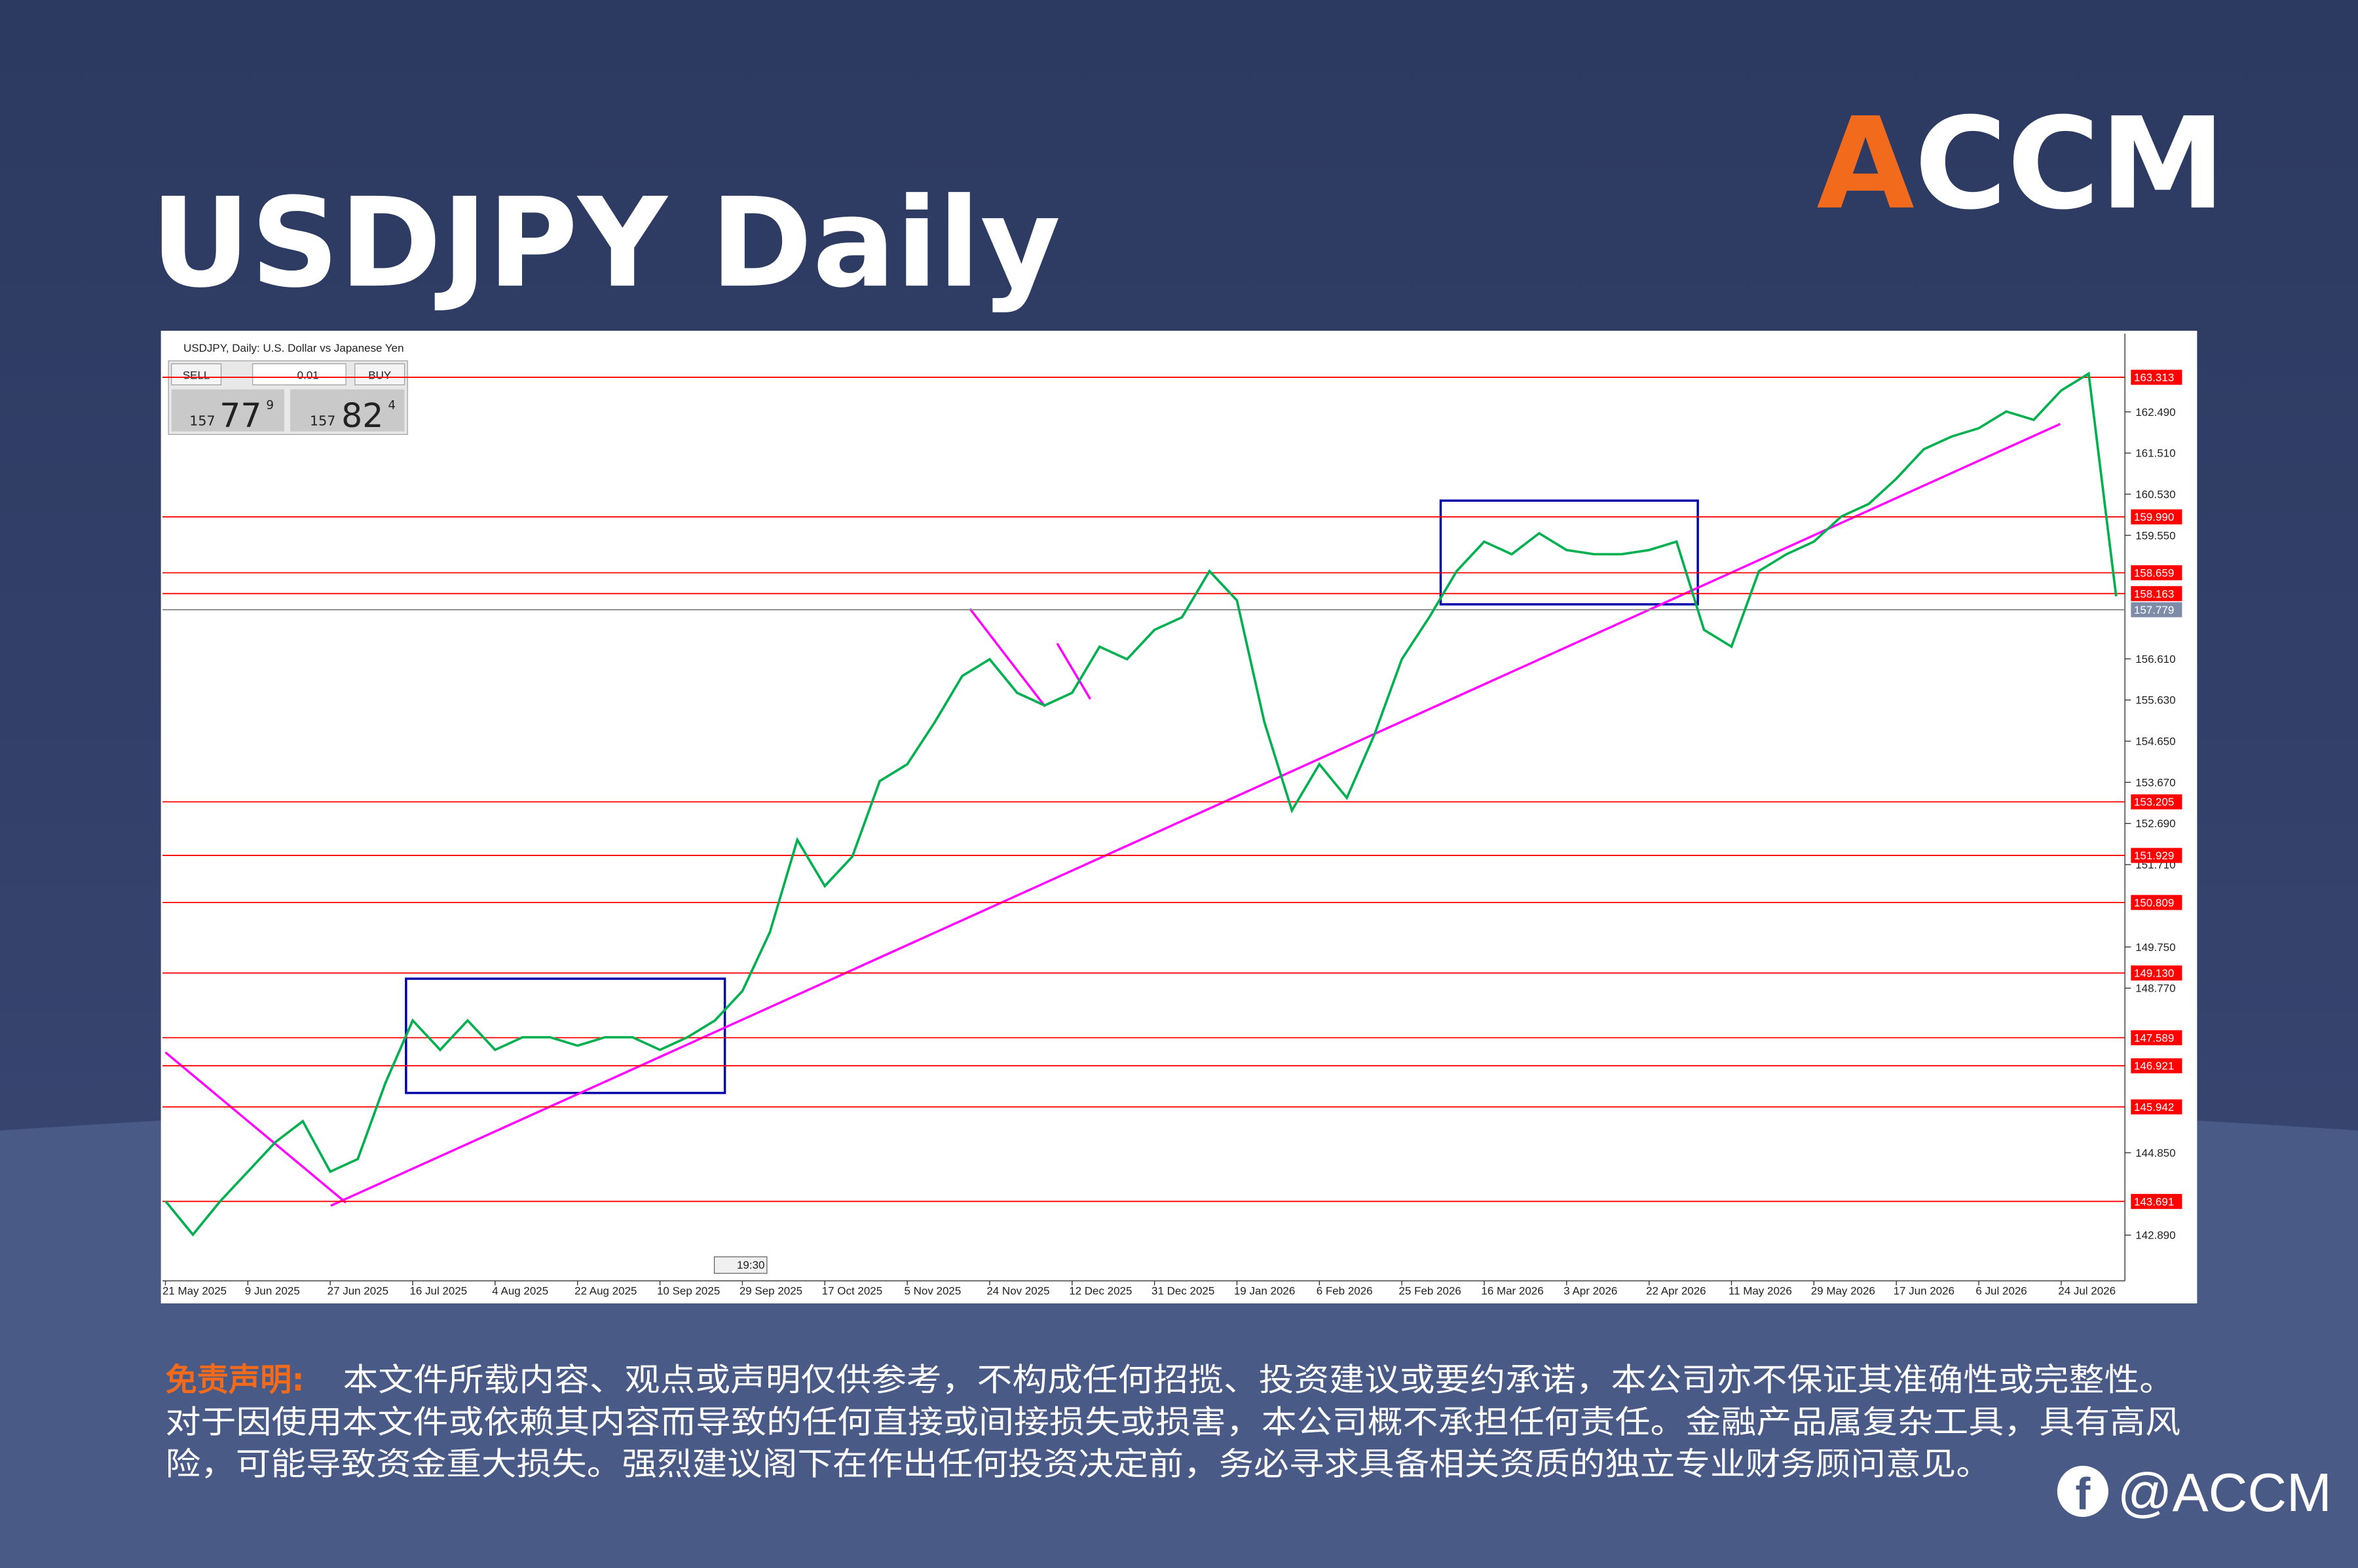  What do you see at coordinates (236, 1380) in the screenshot?
I see `disclaimer-label: 免责声明:` at bounding box center [236, 1380].